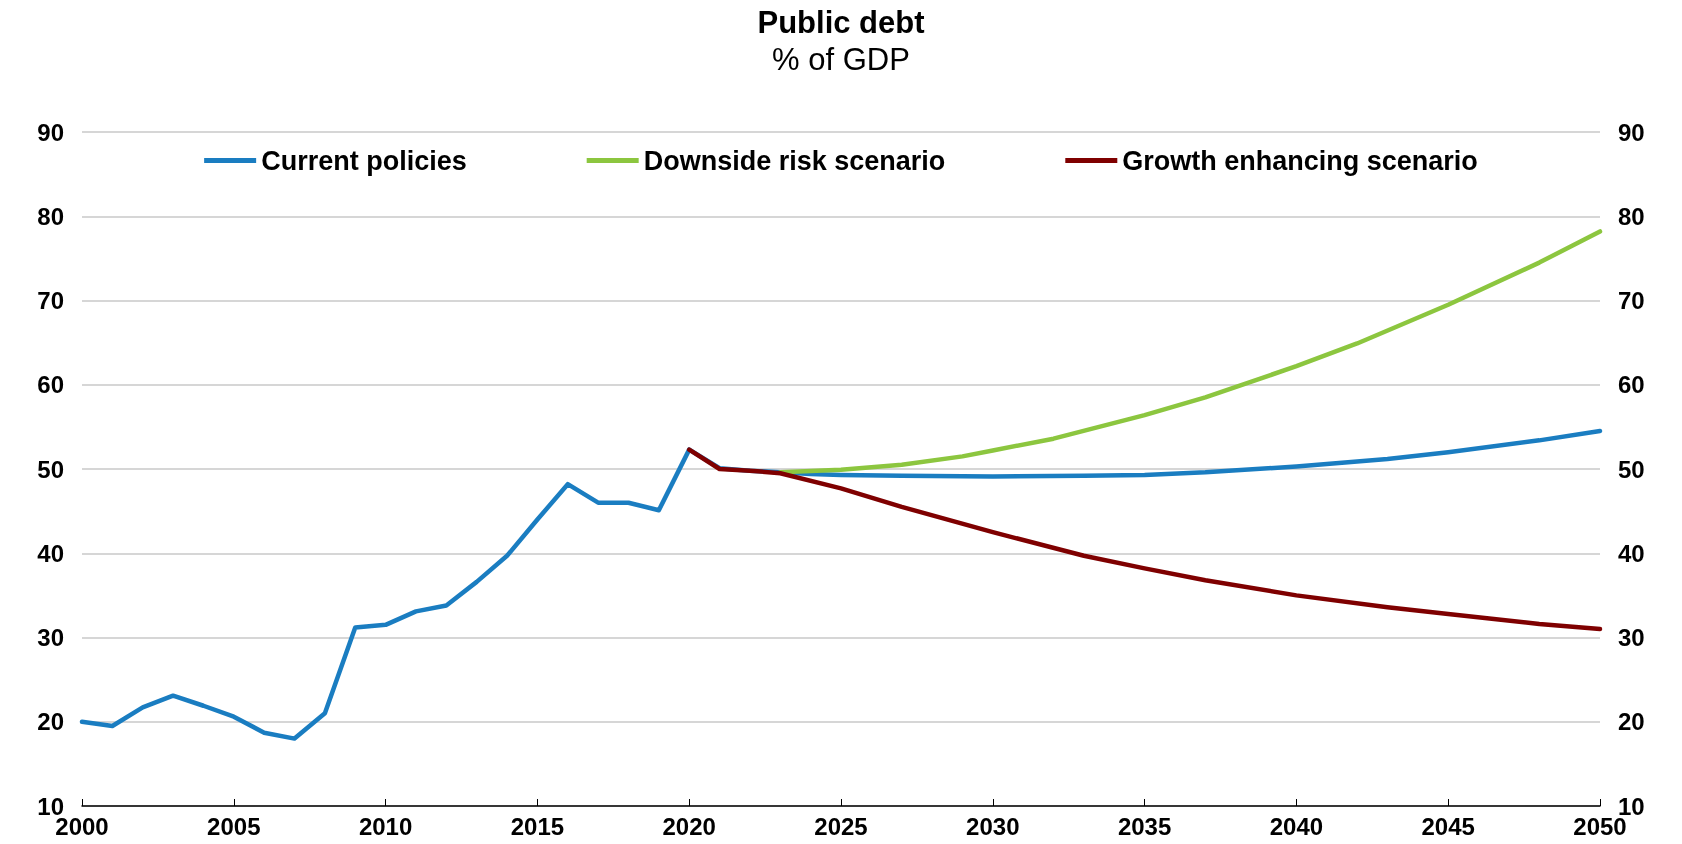 The height and width of the screenshot is (844, 1682). What do you see at coordinates (689, 826) in the screenshot?
I see `x-tick-label: 2020` at bounding box center [689, 826].